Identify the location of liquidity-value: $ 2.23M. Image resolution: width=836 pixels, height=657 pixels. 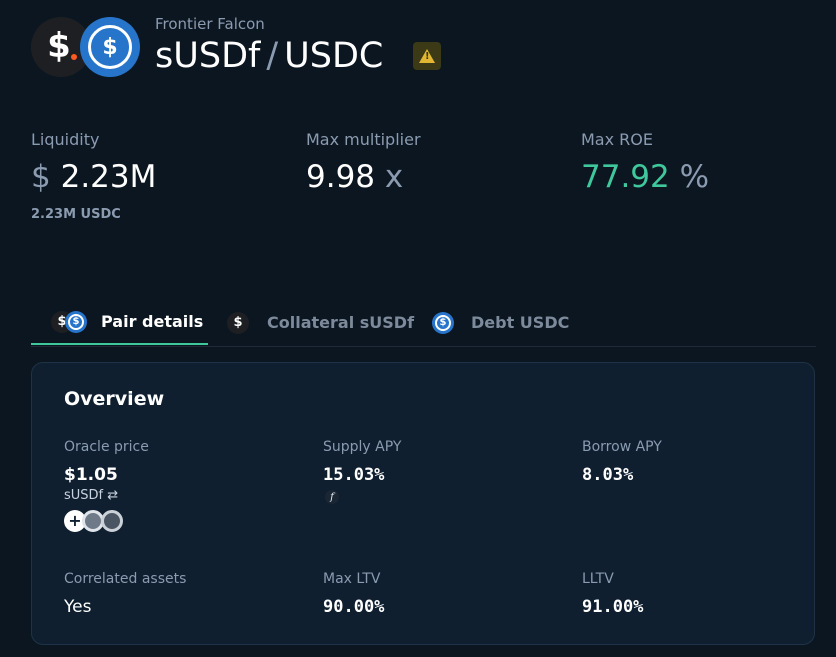
(93, 177).